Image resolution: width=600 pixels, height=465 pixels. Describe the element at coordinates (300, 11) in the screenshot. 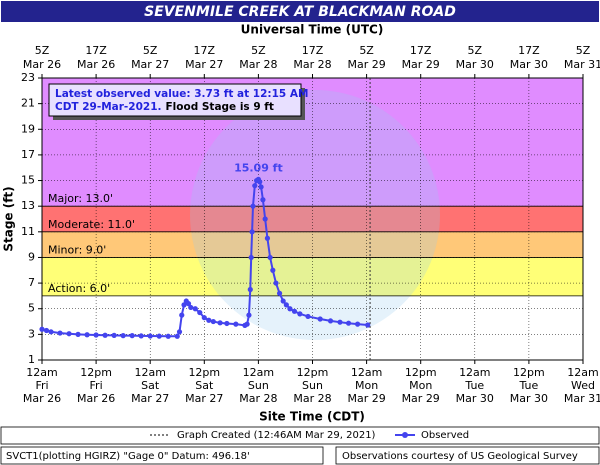

I see `title-bar` at that location.